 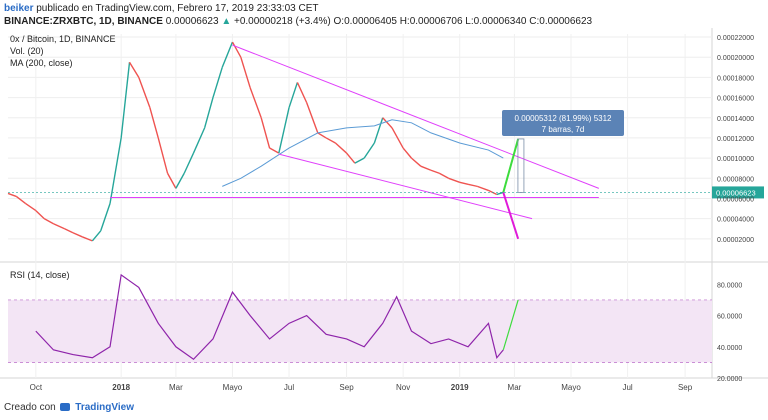 I want to click on rsi-line, so click(x=269, y=317).